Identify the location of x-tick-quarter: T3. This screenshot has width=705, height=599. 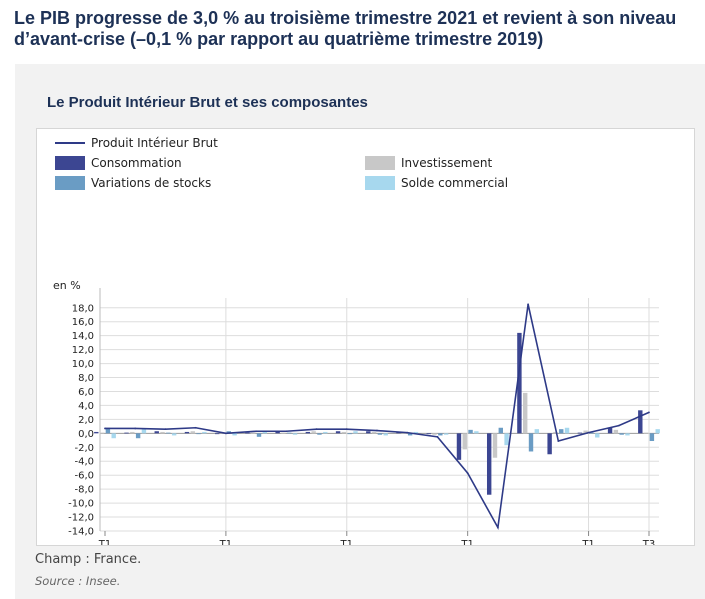
(648, 542).